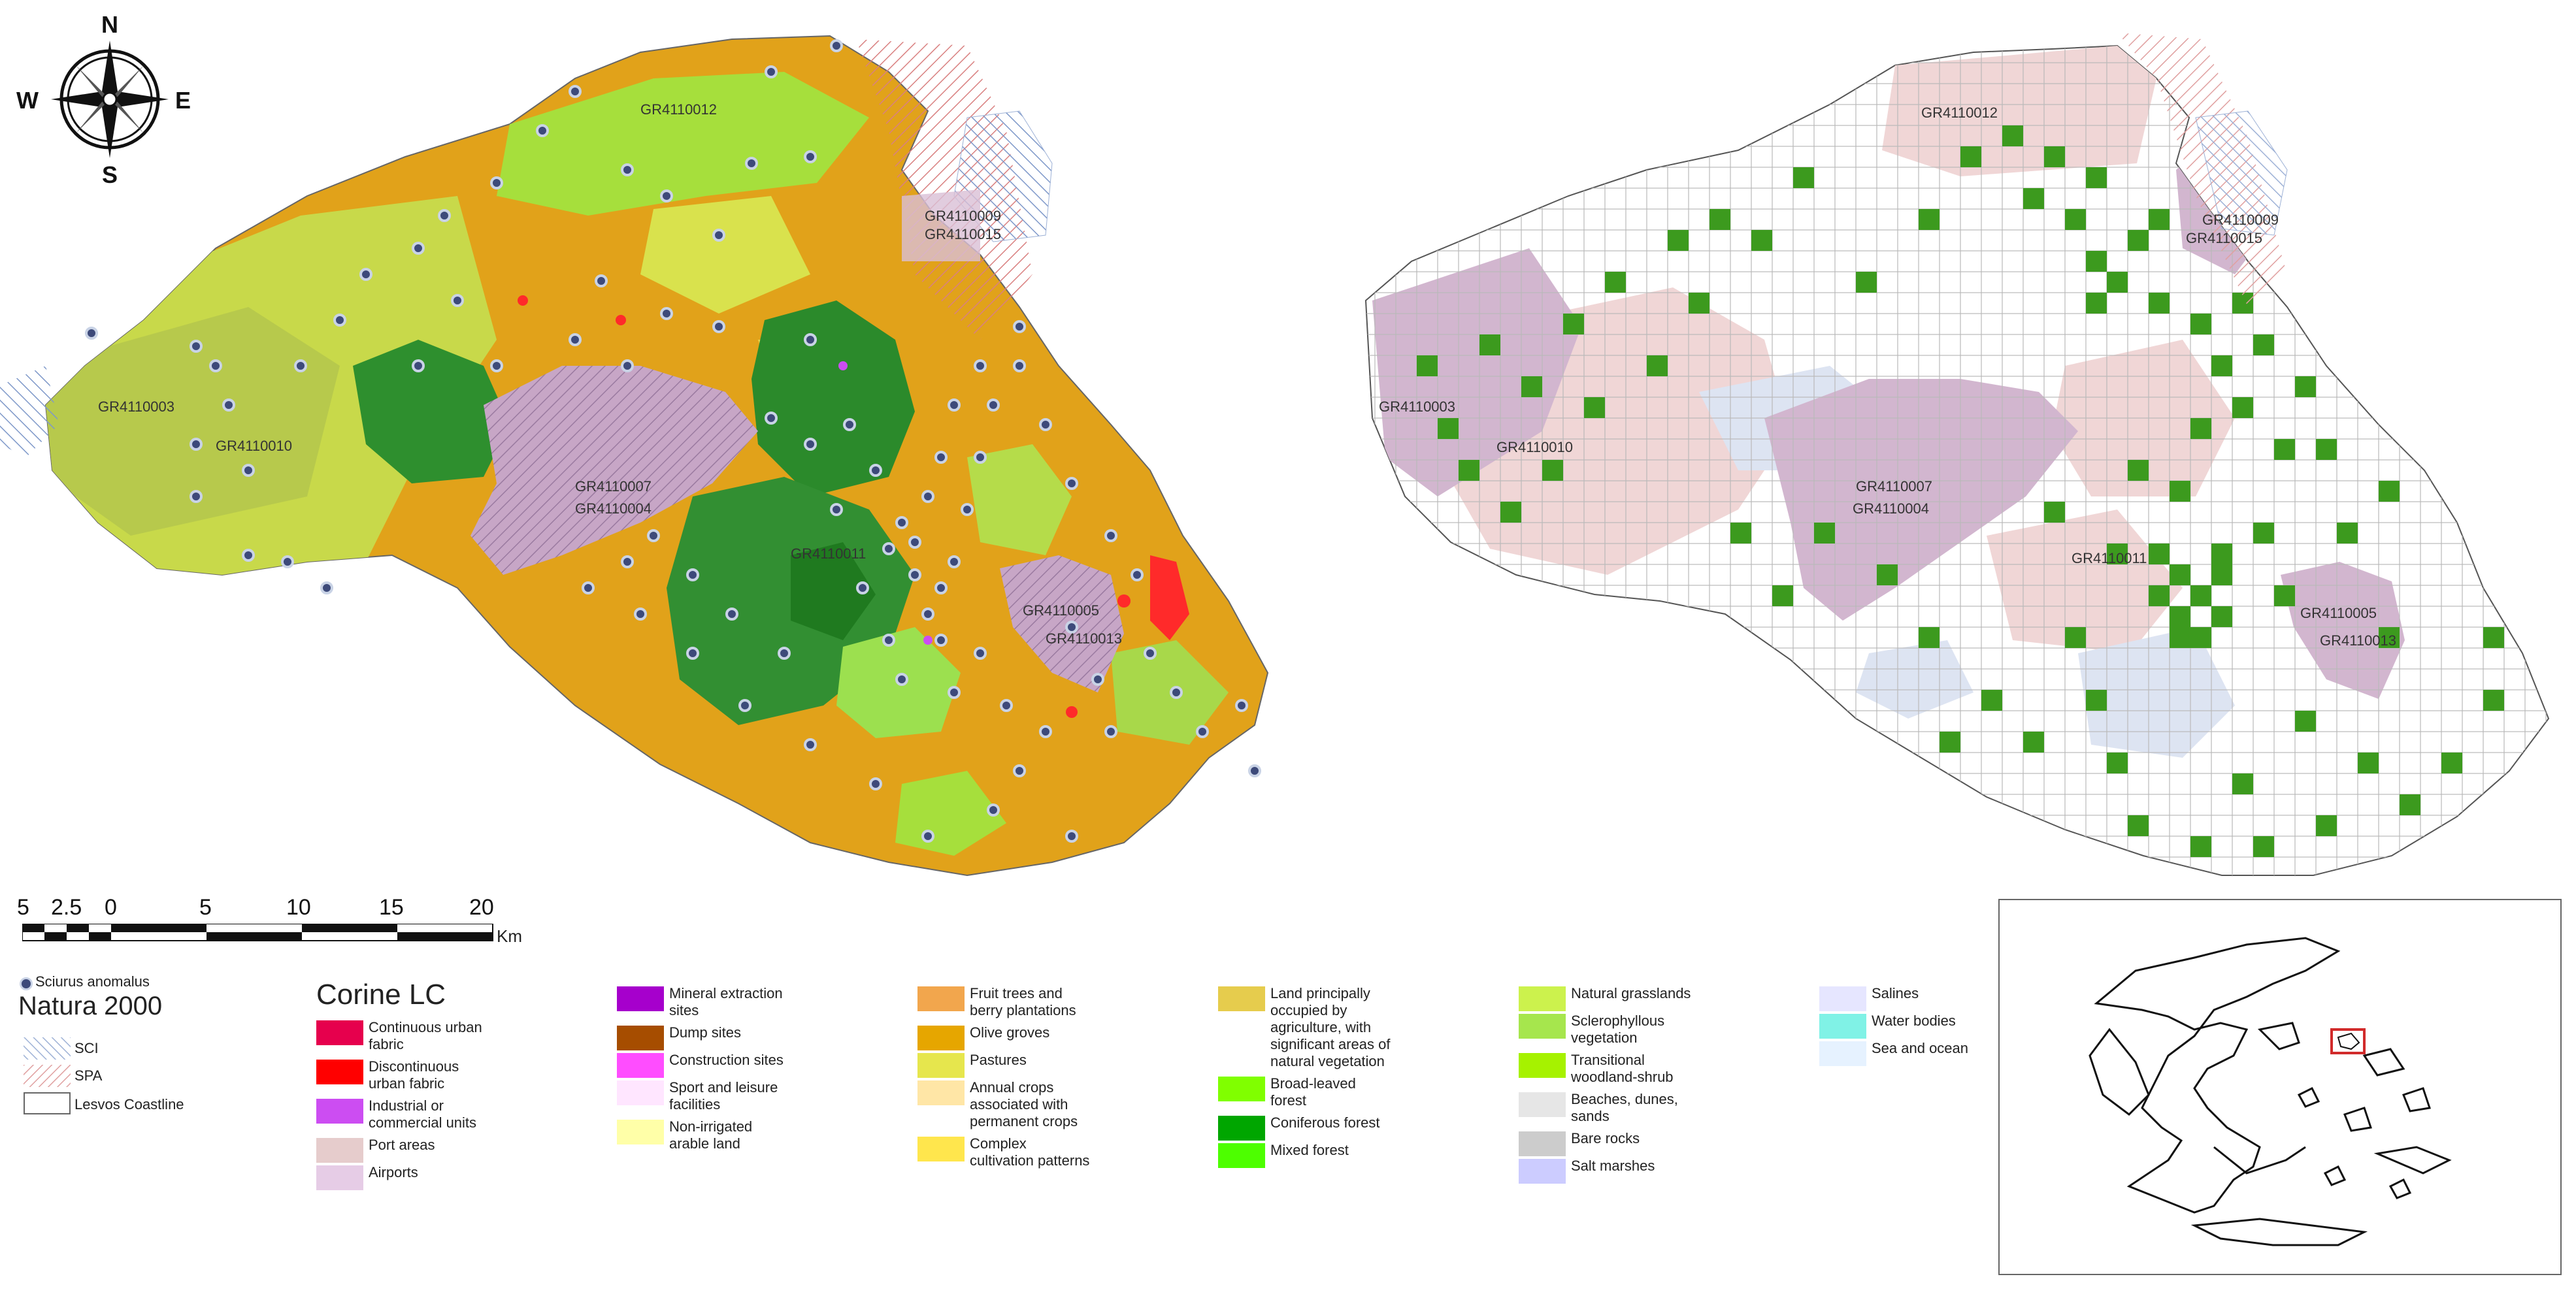 Image resolution: width=2576 pixels, height=1298 pixels. I want to click on corine-label: Dump sites, so click(705, 1032).